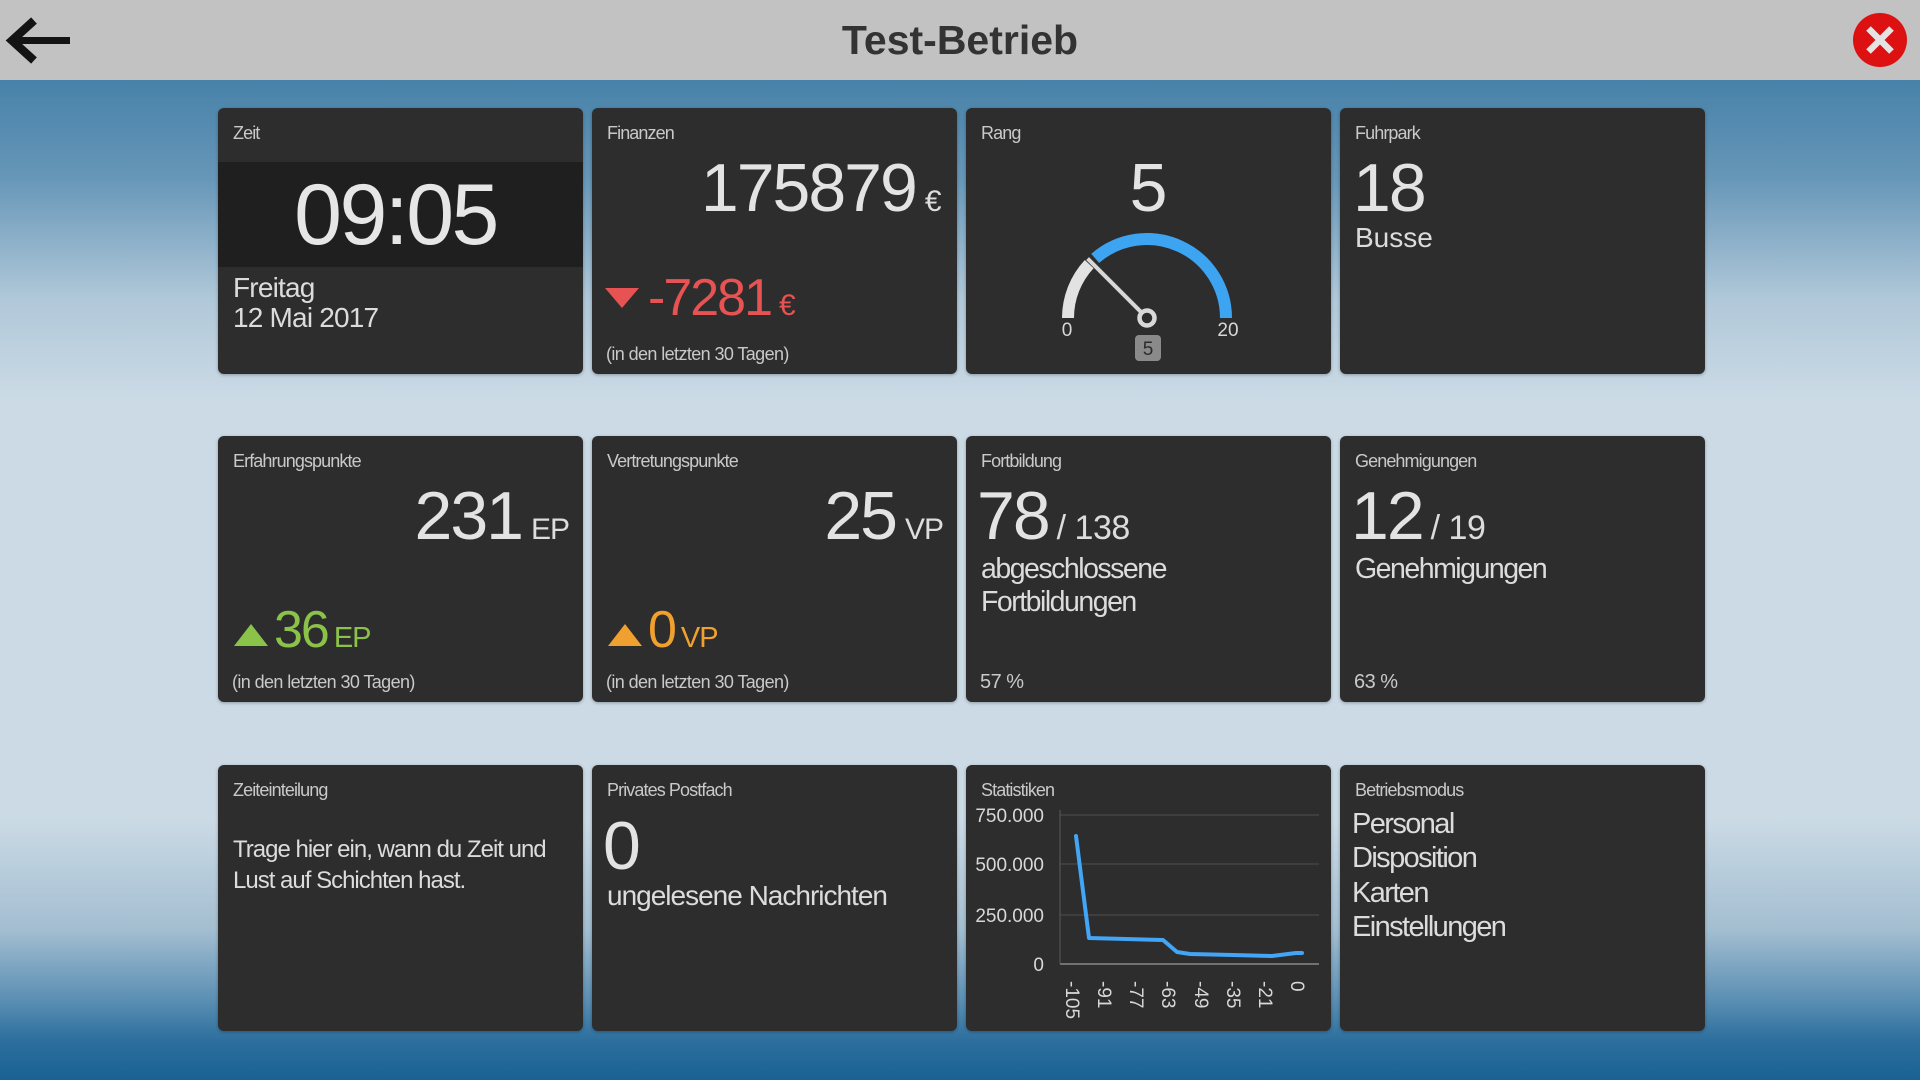 The width and height of the screenshot is (1920, 1080). What do you see at coordinates (1071, 1000) in the screenshot?
I see `svg-text: -105` at bounding box center [1071, 1000].